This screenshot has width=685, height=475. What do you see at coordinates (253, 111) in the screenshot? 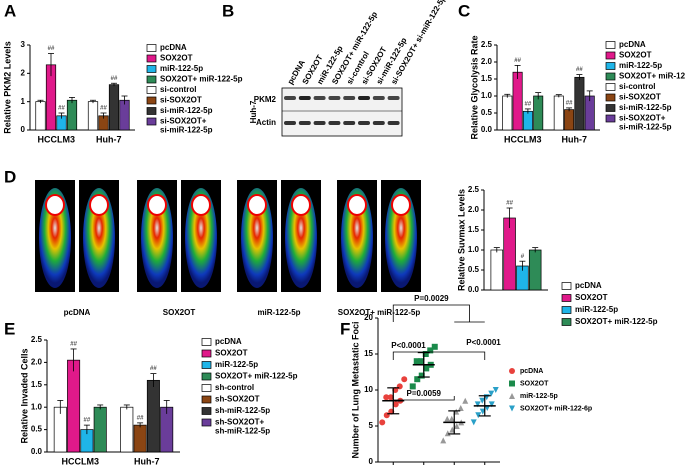
I see `blot-cell-line: Huh-7` at bounding box center [253, 111].